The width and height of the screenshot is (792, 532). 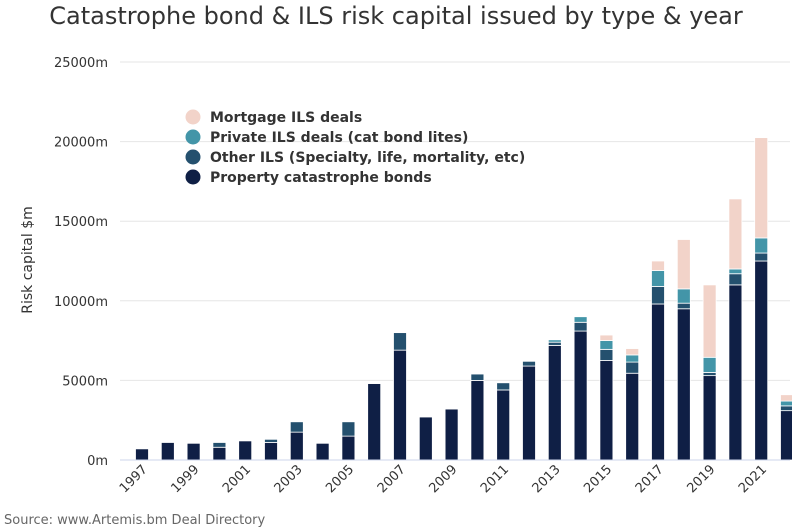 I want to click on y-tick-label: 10000m, so click(x=81, y=302).